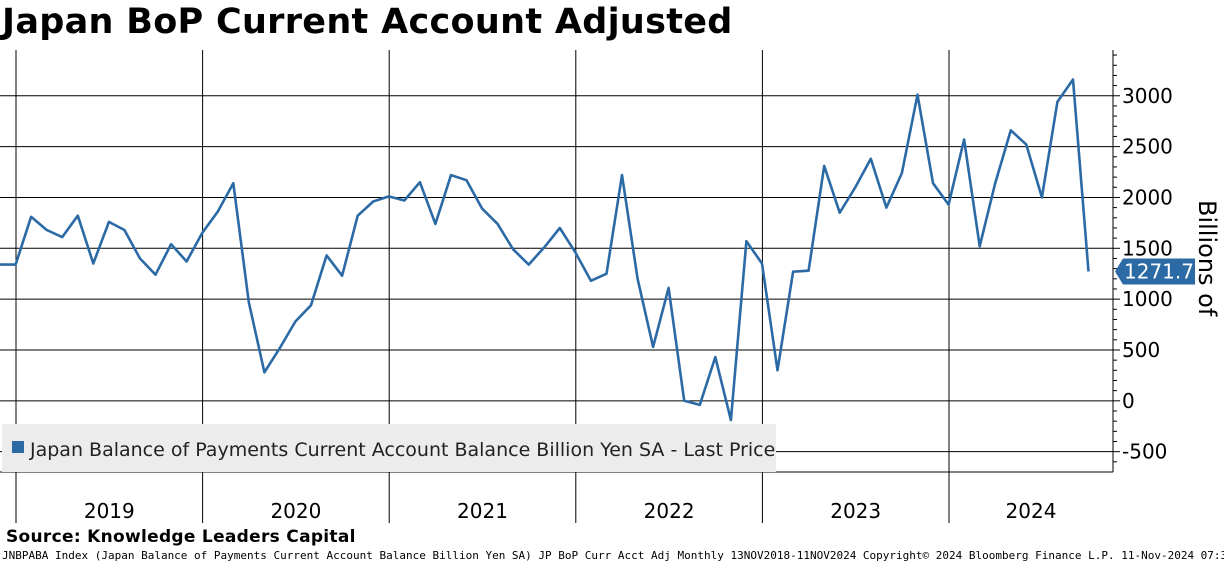 Image resolution: width=1224 pixels, height=566 pixels. Describe the element at coordinates (1159, 272) in the screenshot. I see `last-value-label: 1271.7` at that location.